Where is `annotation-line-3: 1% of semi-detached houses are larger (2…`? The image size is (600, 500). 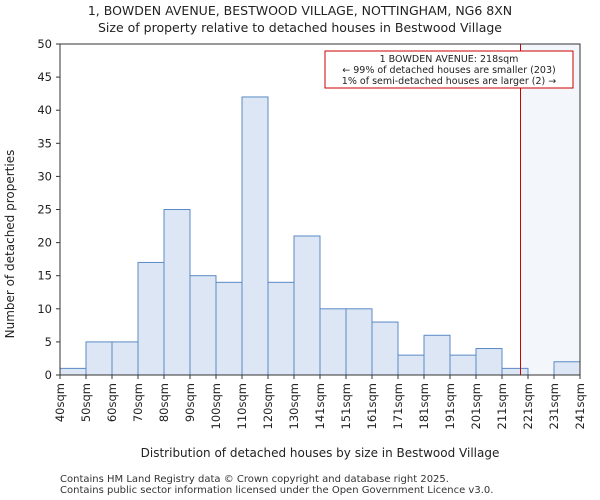 annotation-line-3: 1% of semi-detached houses are larger (2… is located at coordinates (449, 81).